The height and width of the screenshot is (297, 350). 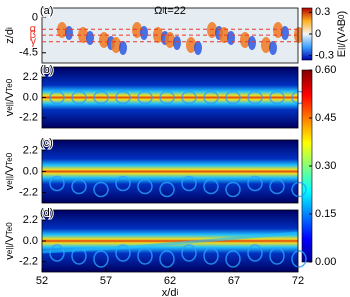 What do you see at coordinates (325, 118) in the screenshot?
I see `colorbar-tick-label: 0.45` at bounding box center [325, 118].